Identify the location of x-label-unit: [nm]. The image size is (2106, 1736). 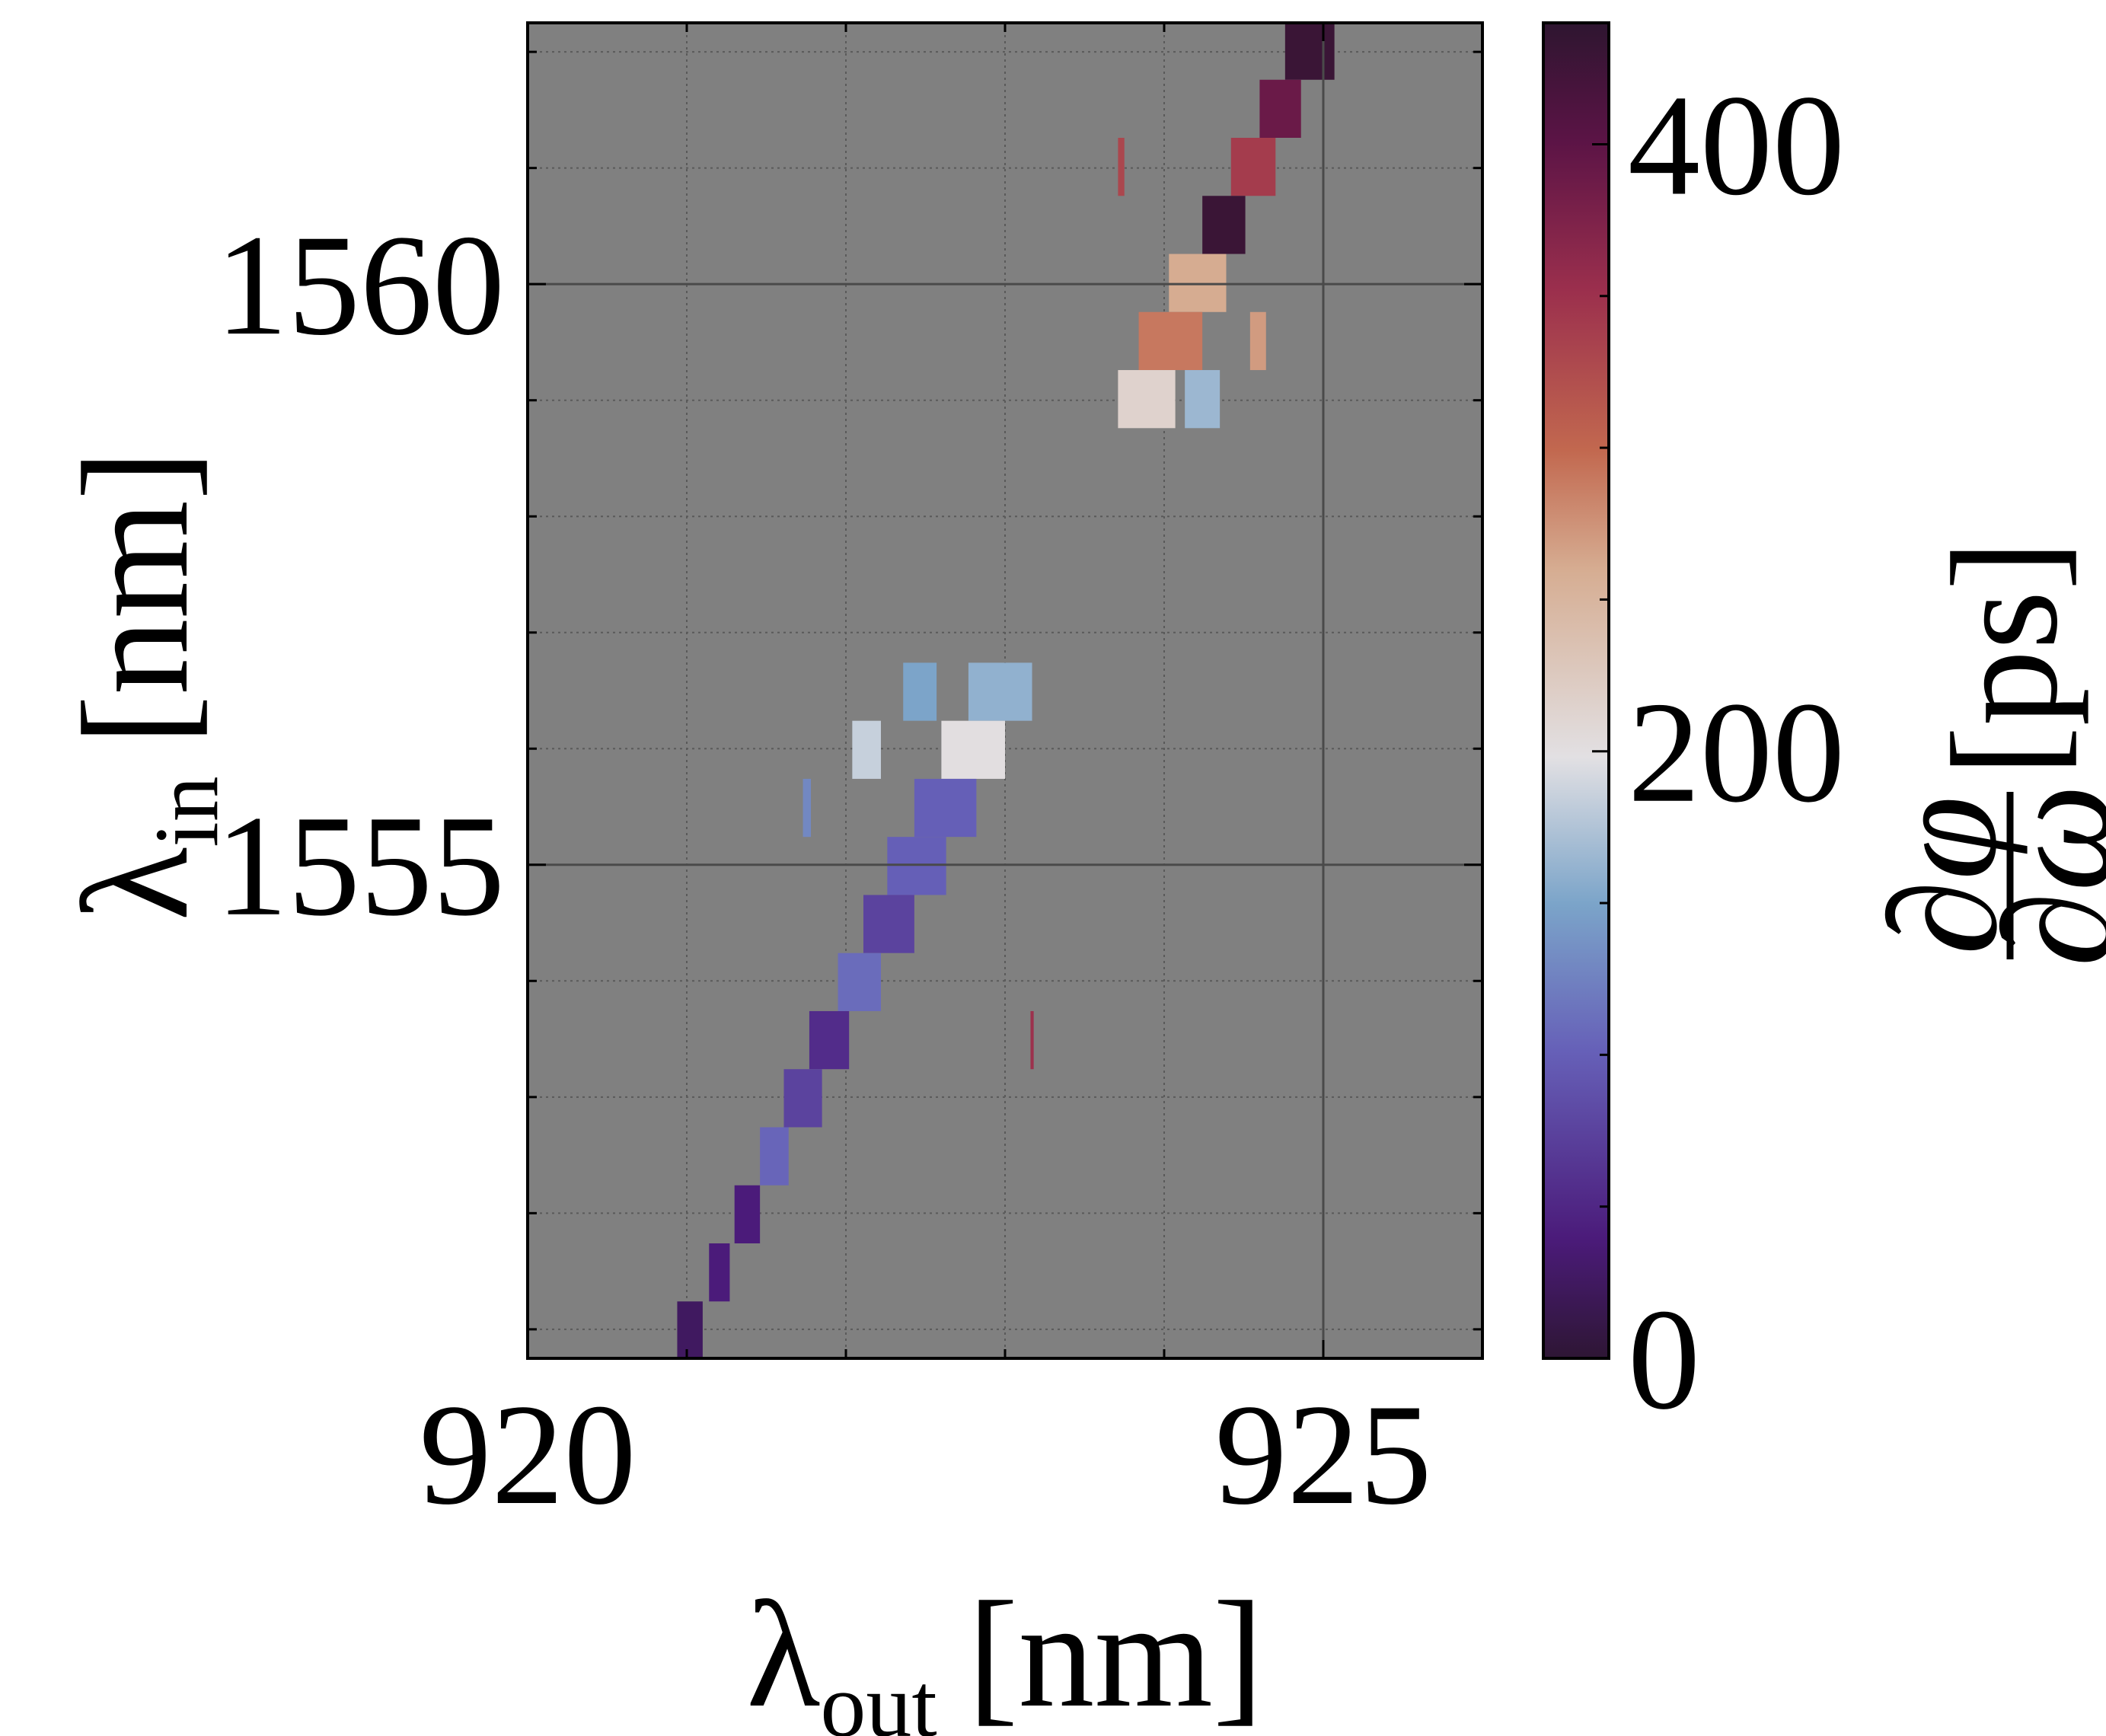
(1116, 1653).